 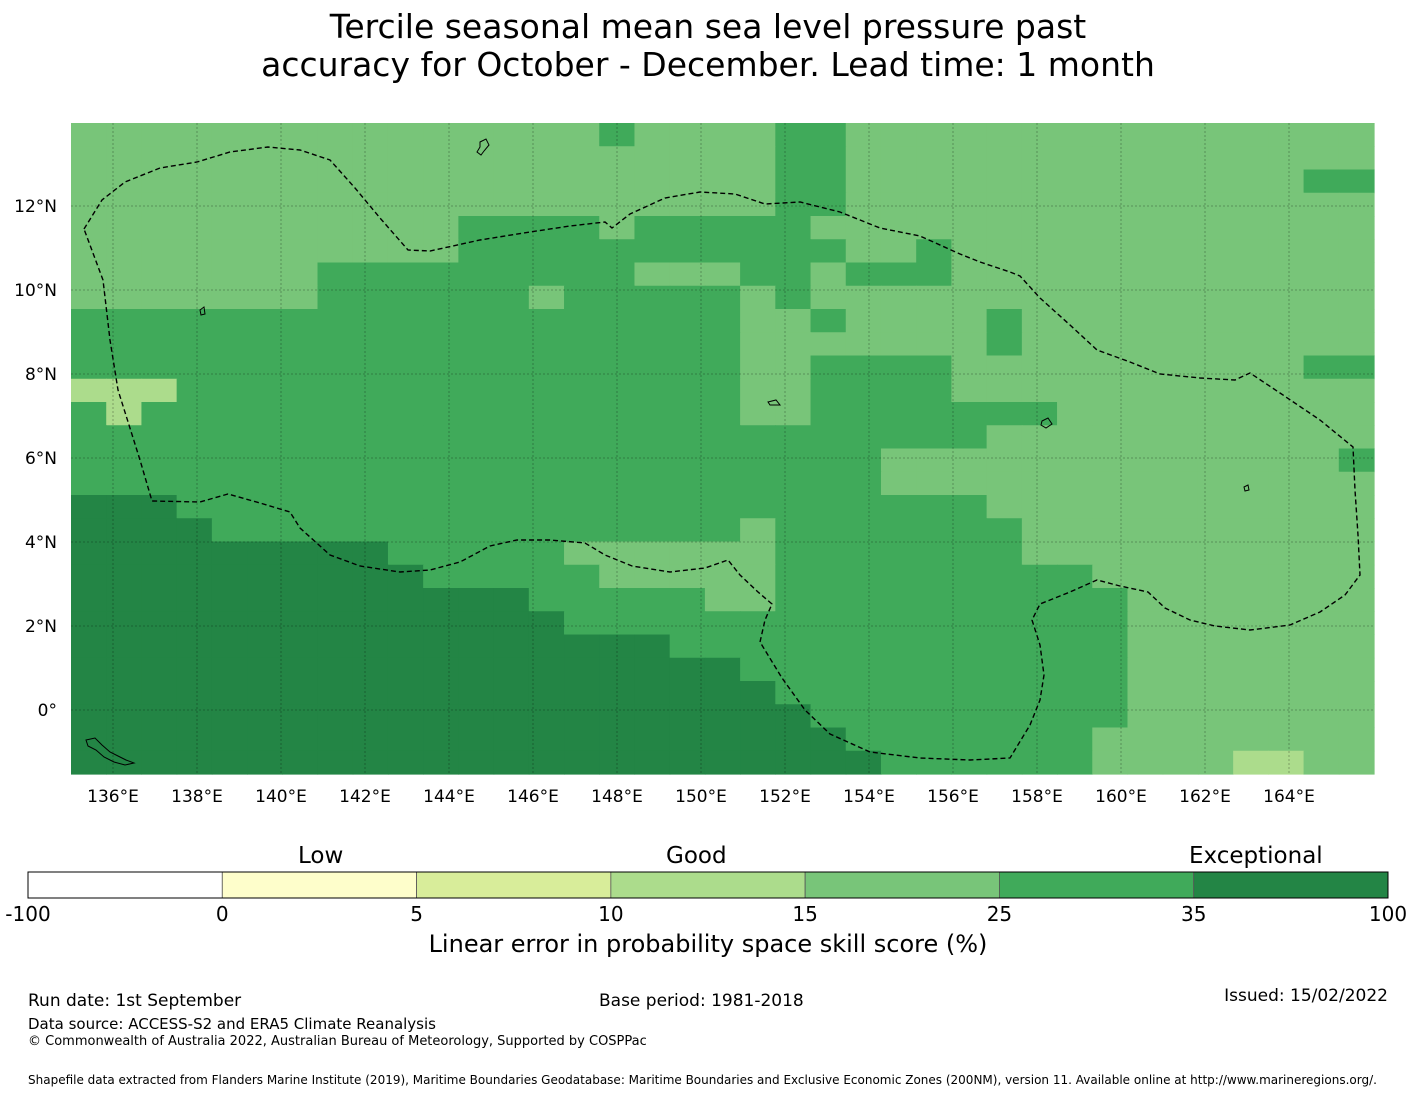 What do you see at coordinates (1306, 996) in the screenshot?
I see `issued-date: Issued: 15/02/2022` at bounding box center [1306, 996].